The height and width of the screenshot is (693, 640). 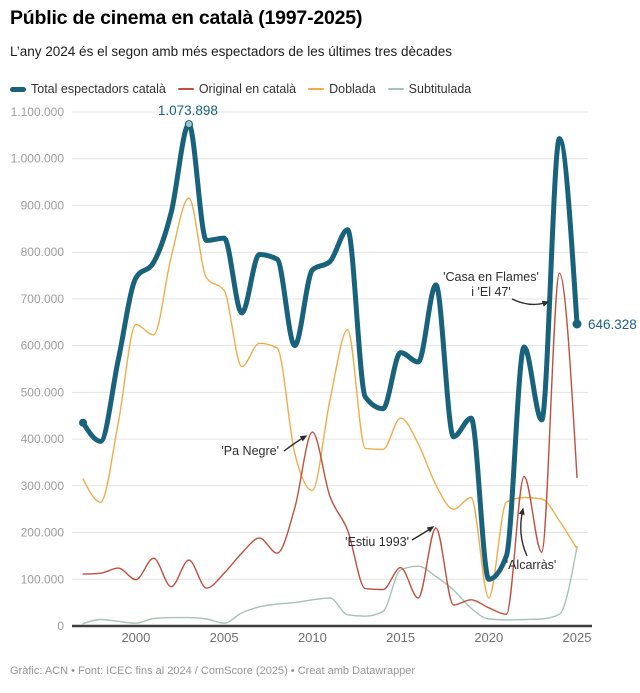 What do you see at coordinates (38, 112) in the screenshot?
I see `y-axis-label: 1.100.000` at bounding box center [38, 112].